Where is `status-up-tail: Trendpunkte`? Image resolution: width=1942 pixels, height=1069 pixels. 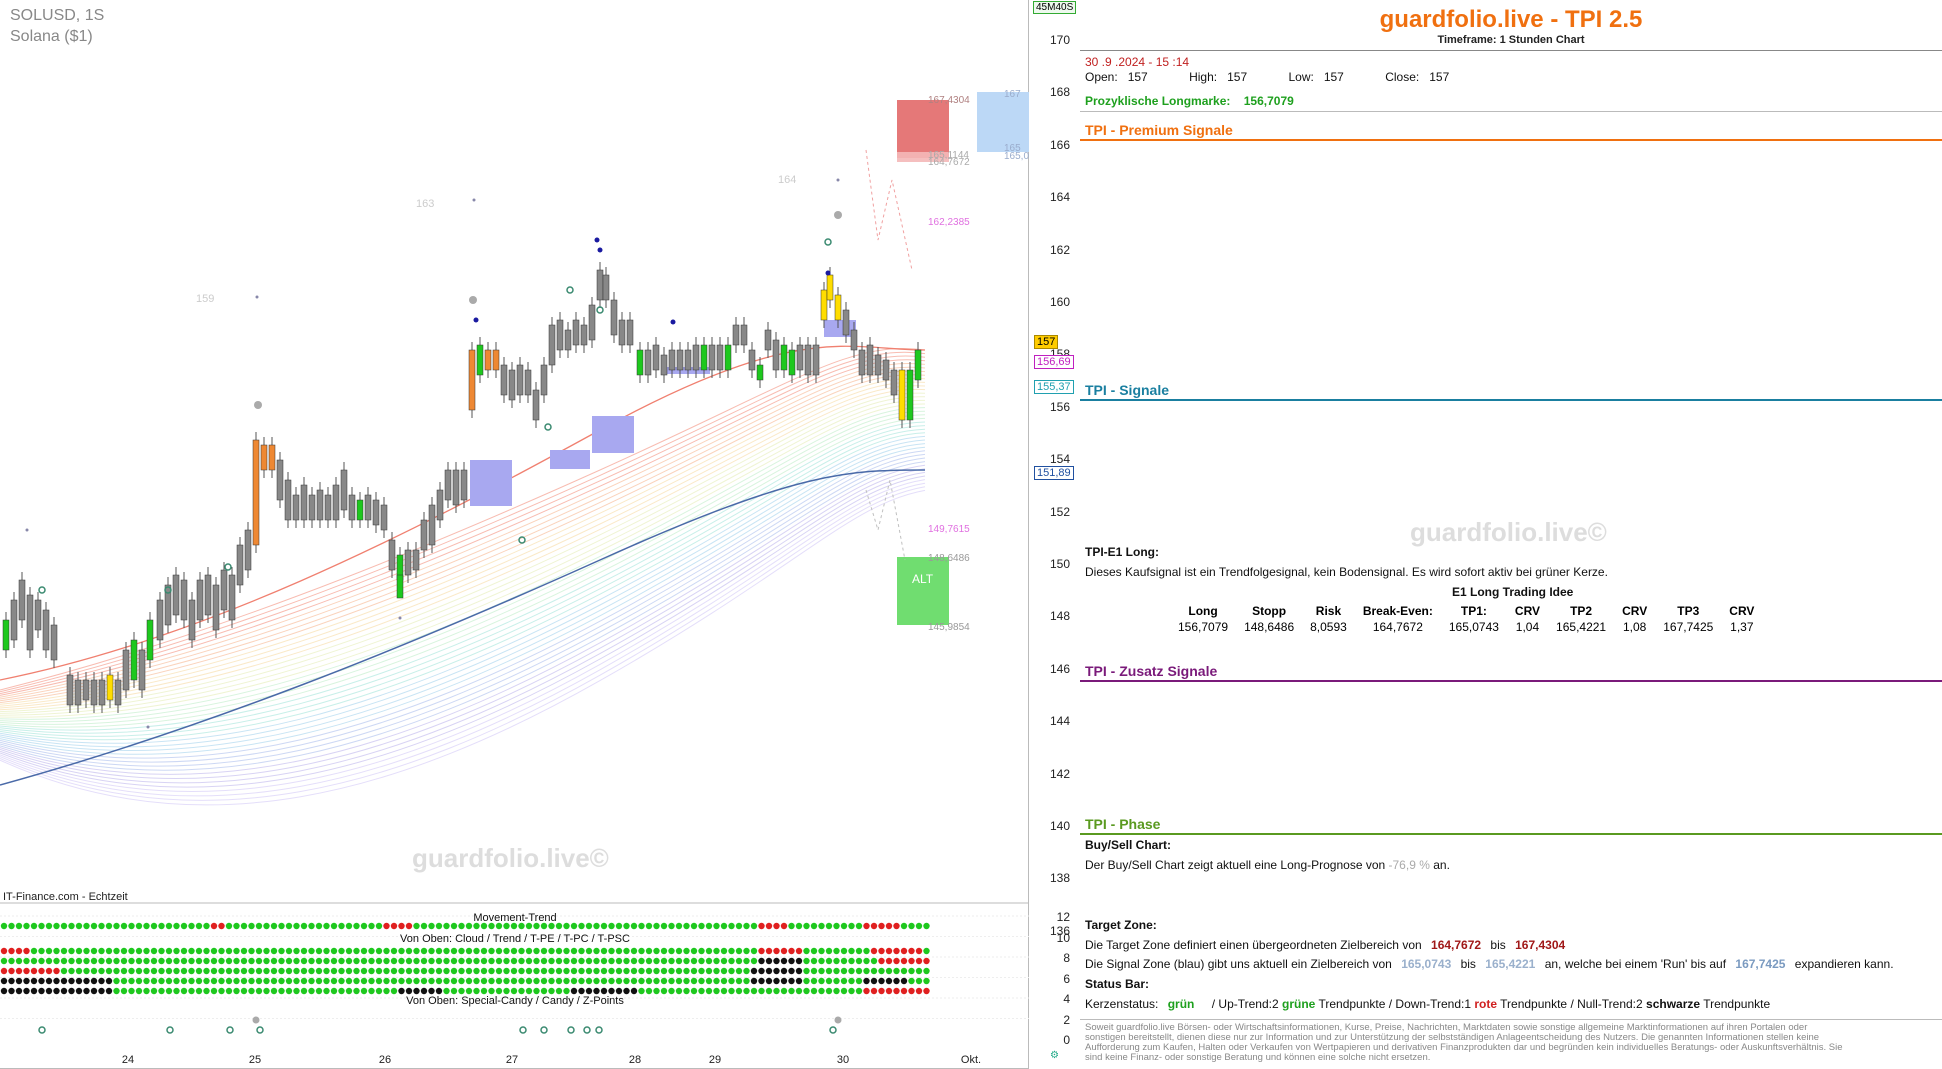
status-up-tail: Trendpunkte is located at coordinates (1352, 1004).